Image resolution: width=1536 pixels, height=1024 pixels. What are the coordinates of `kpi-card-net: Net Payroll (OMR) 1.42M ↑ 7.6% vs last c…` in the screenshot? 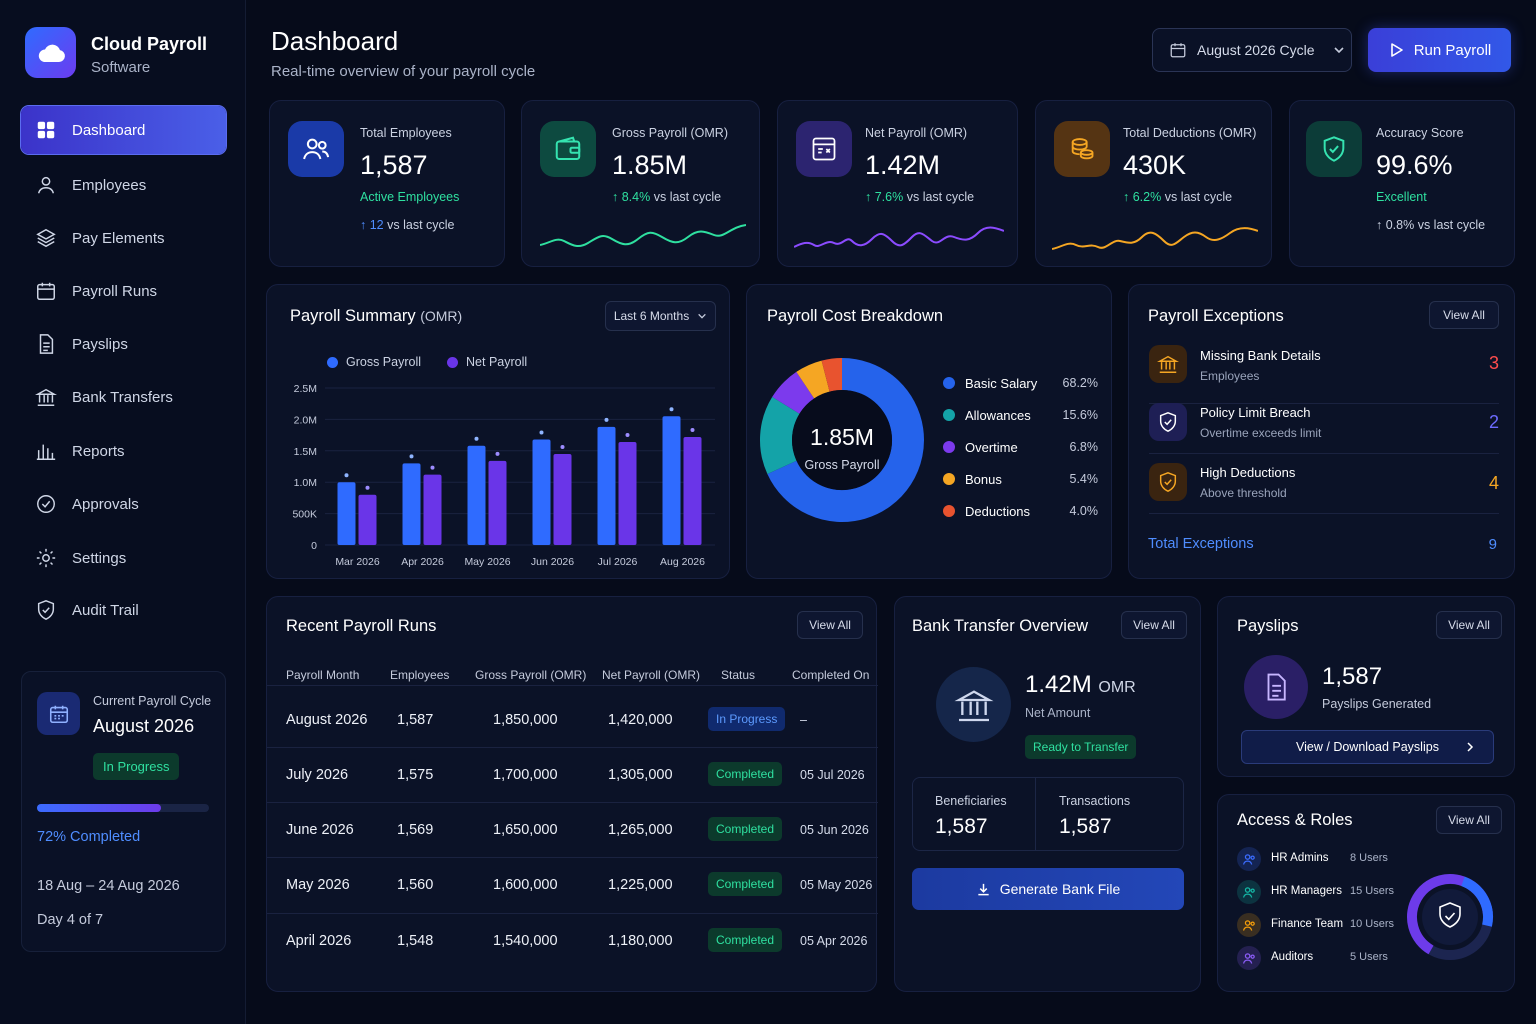 It's located at (897, 183).